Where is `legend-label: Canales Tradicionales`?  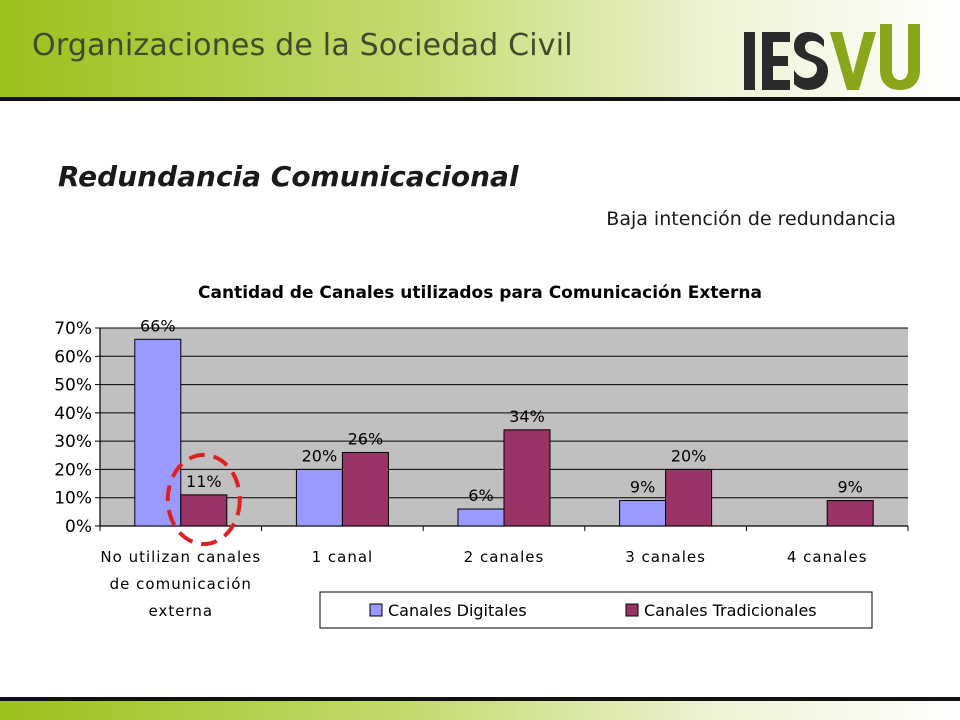
legend-label: Canales Tradicionales is located at coordinates (730, 610).